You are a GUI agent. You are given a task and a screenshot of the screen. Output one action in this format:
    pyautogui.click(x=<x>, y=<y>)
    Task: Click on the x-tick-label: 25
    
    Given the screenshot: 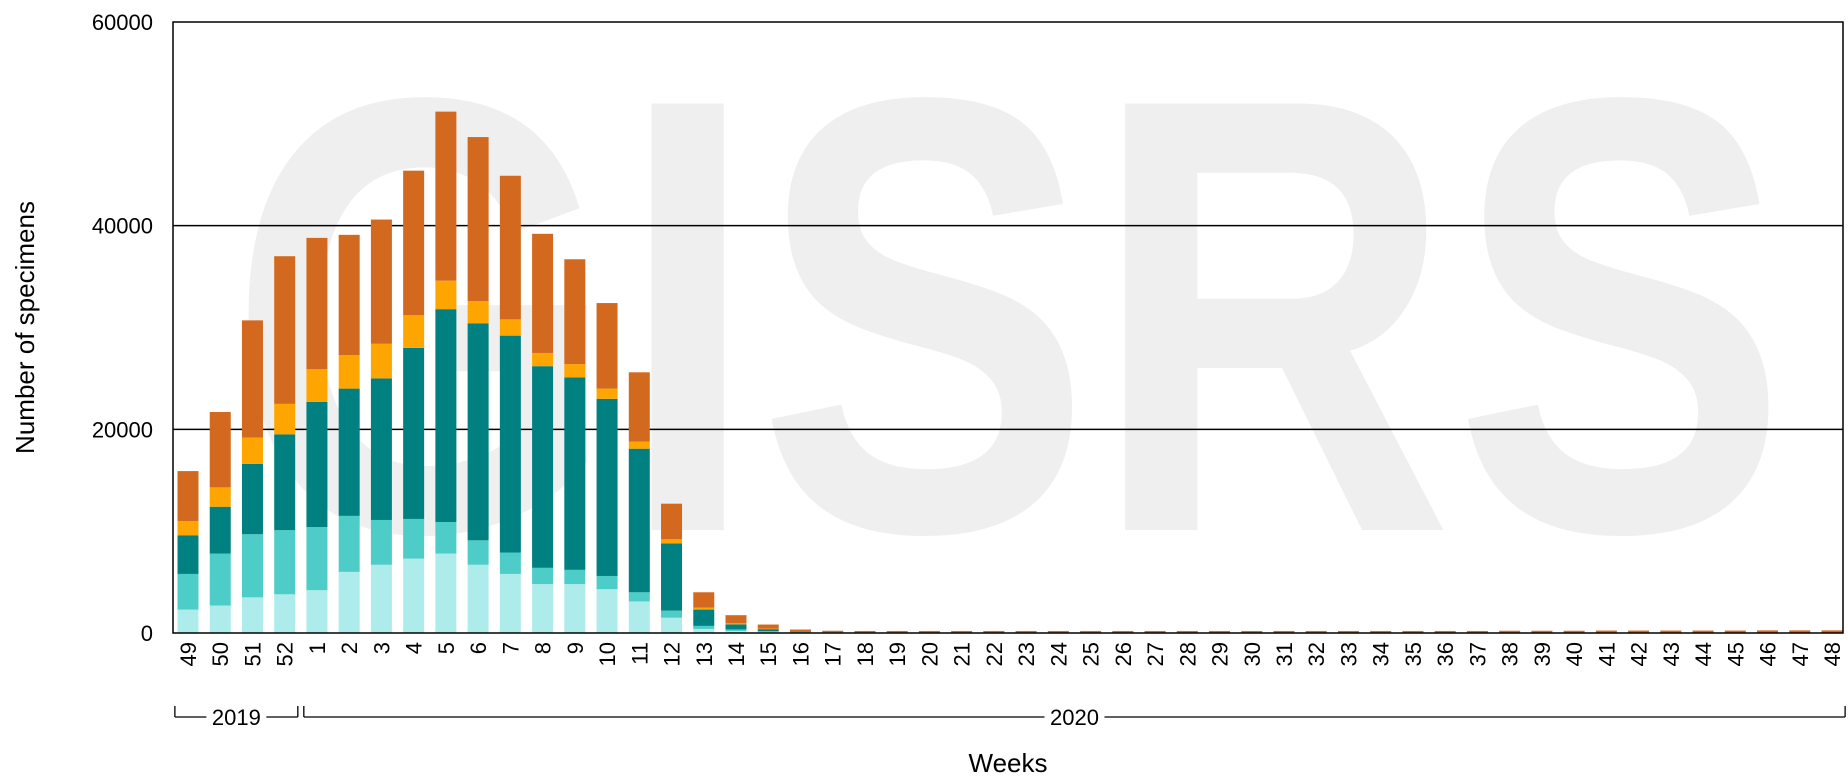 What is the action you would take?
    pyautogui.click(x=1091, y=654)
    